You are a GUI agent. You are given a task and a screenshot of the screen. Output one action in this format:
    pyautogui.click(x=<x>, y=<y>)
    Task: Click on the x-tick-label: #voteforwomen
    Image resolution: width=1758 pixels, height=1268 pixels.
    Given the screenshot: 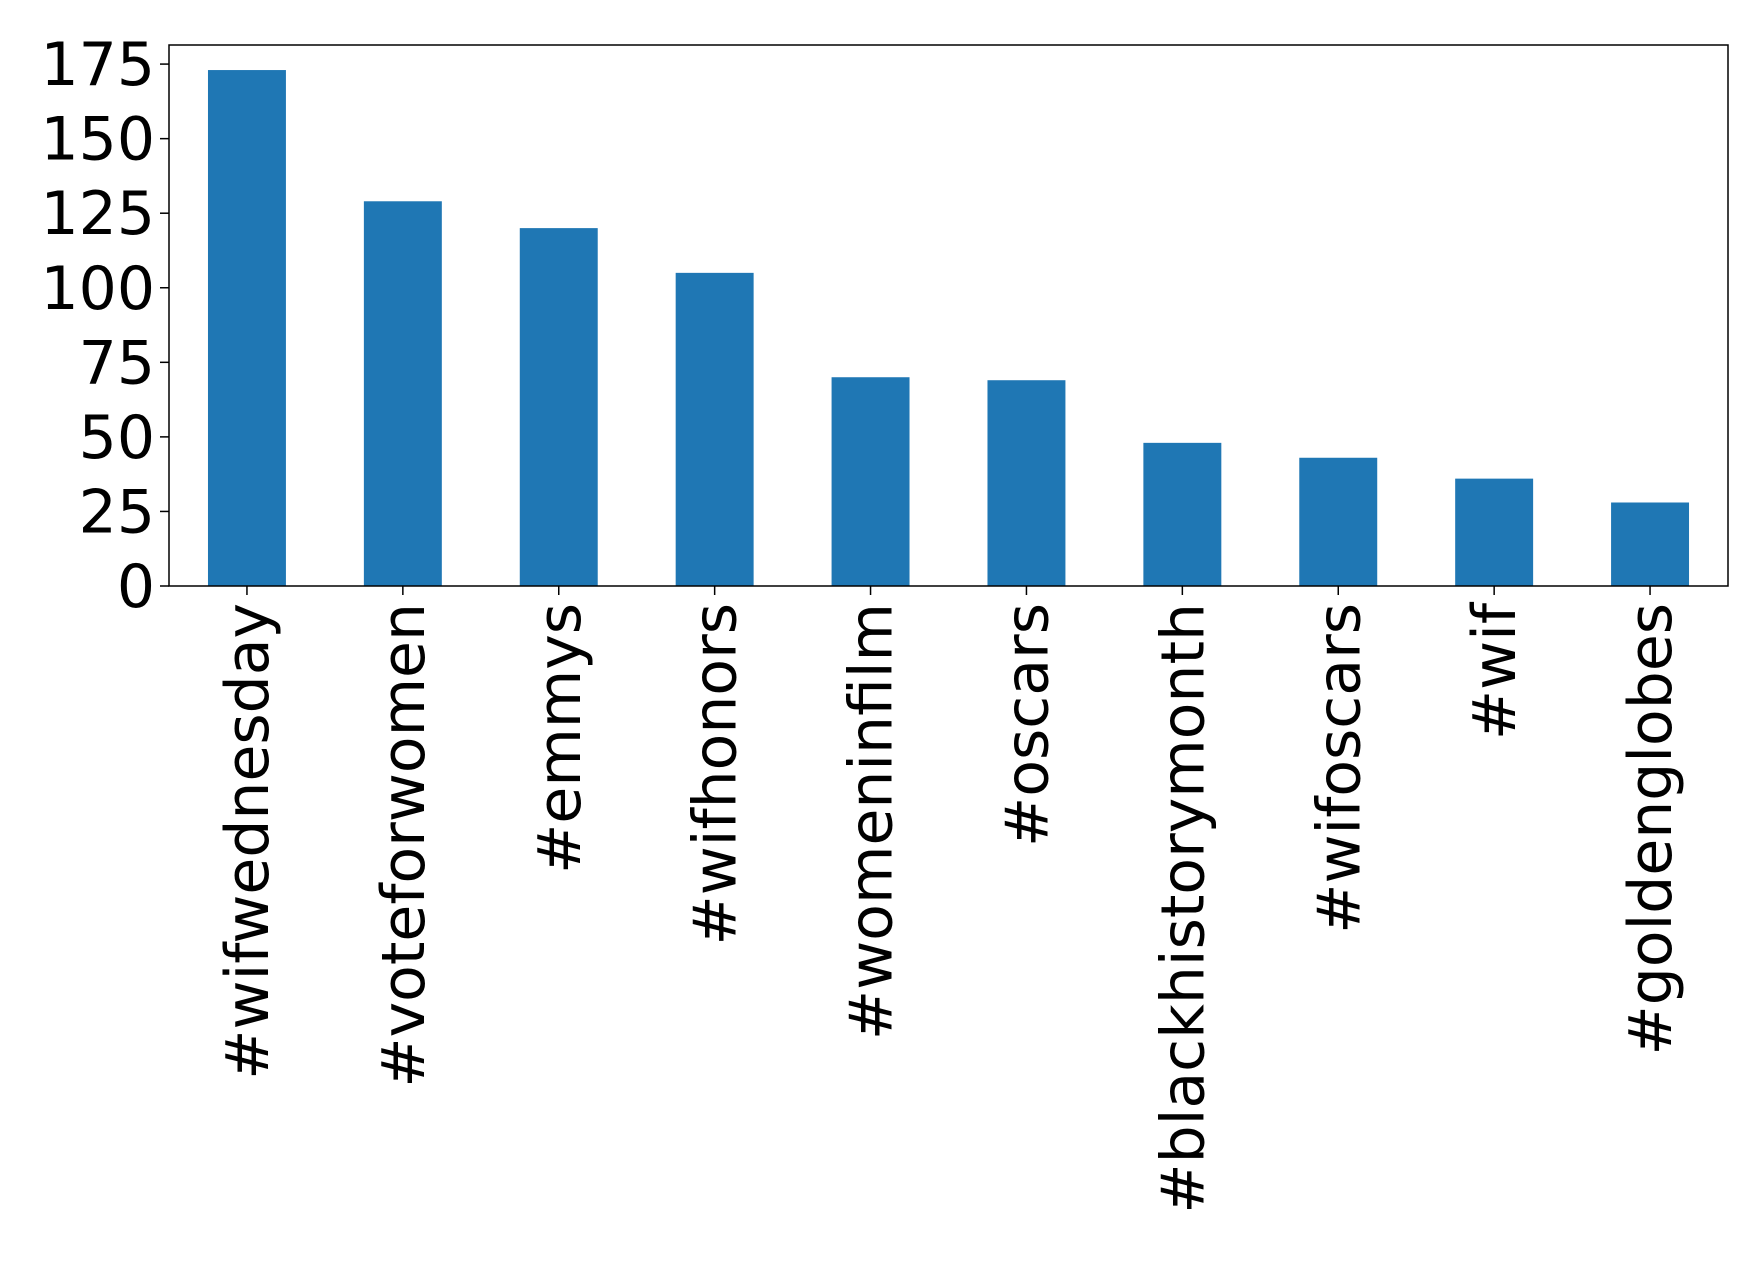 What is the action you would take?
    pyautogui.click(x=404, y=845)
    